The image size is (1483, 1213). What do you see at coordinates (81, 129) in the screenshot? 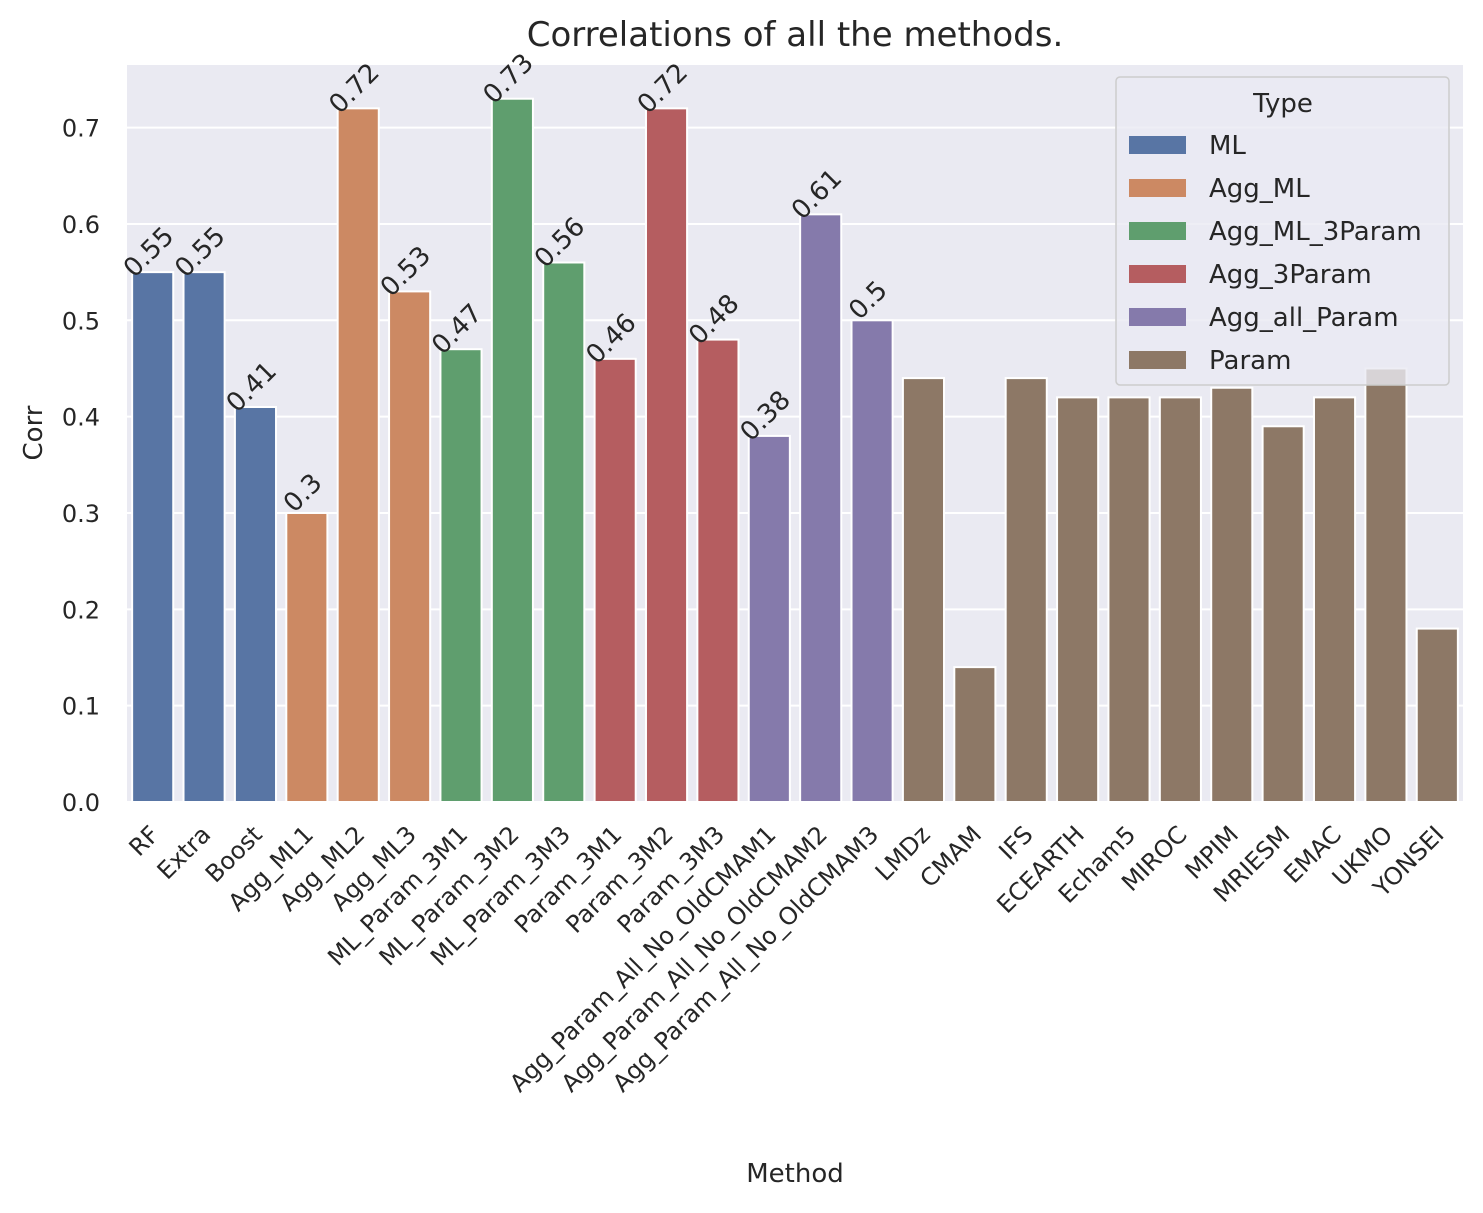
I see `y-tick-label: 0.7` at bounding box center [81, 129].